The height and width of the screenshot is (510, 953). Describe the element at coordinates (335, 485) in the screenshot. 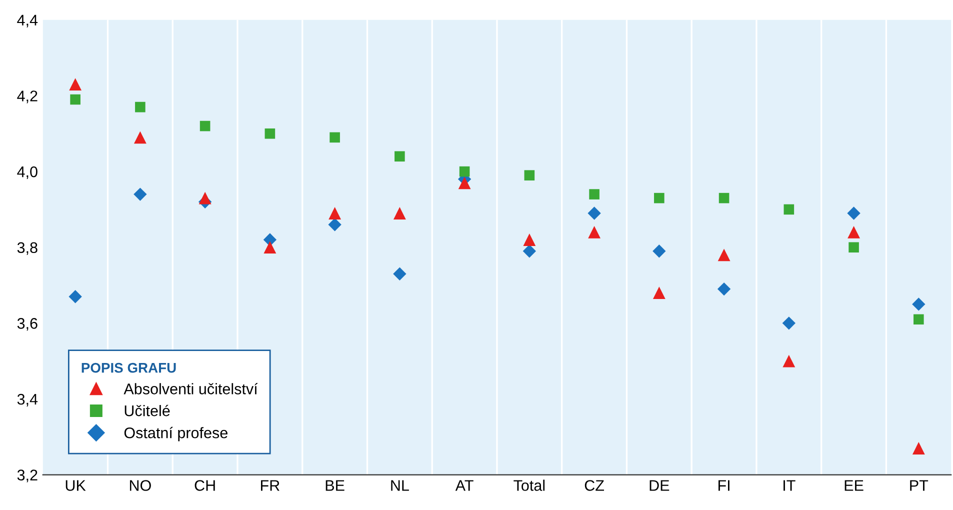

I see `x-tick-label: BE` at that location.